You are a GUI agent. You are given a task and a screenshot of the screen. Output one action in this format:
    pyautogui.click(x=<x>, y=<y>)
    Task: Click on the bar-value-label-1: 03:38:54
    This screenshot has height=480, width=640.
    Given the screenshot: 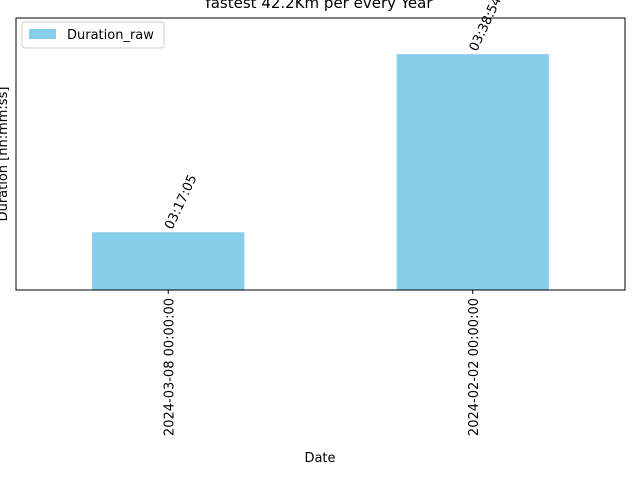 What is the action you would take?
    pyautogui.click(x=486, y=27)
    